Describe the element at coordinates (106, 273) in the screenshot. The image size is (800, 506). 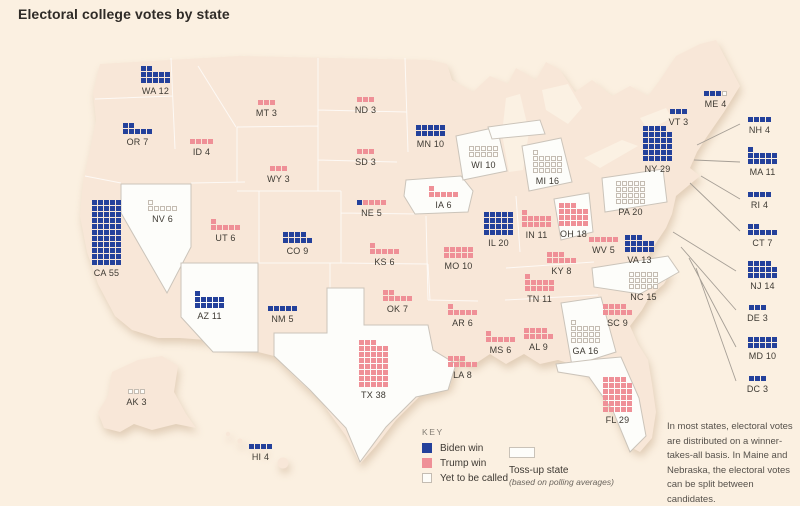
I see `state-label-CA: CA 55` at that location.